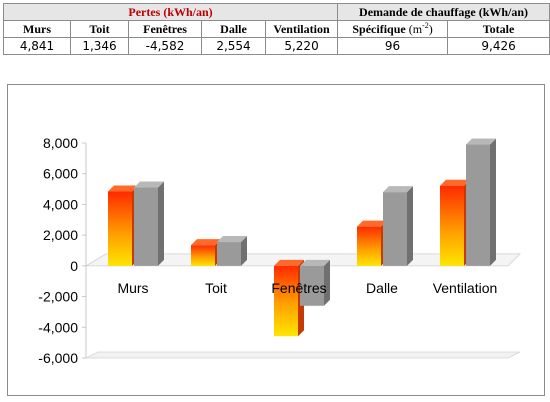 The height and width of the screenshot is (402, 550). Describe the element at coordinates (165, 46) in the screenshot. I see `value-fenetres: -4,582` at that location.